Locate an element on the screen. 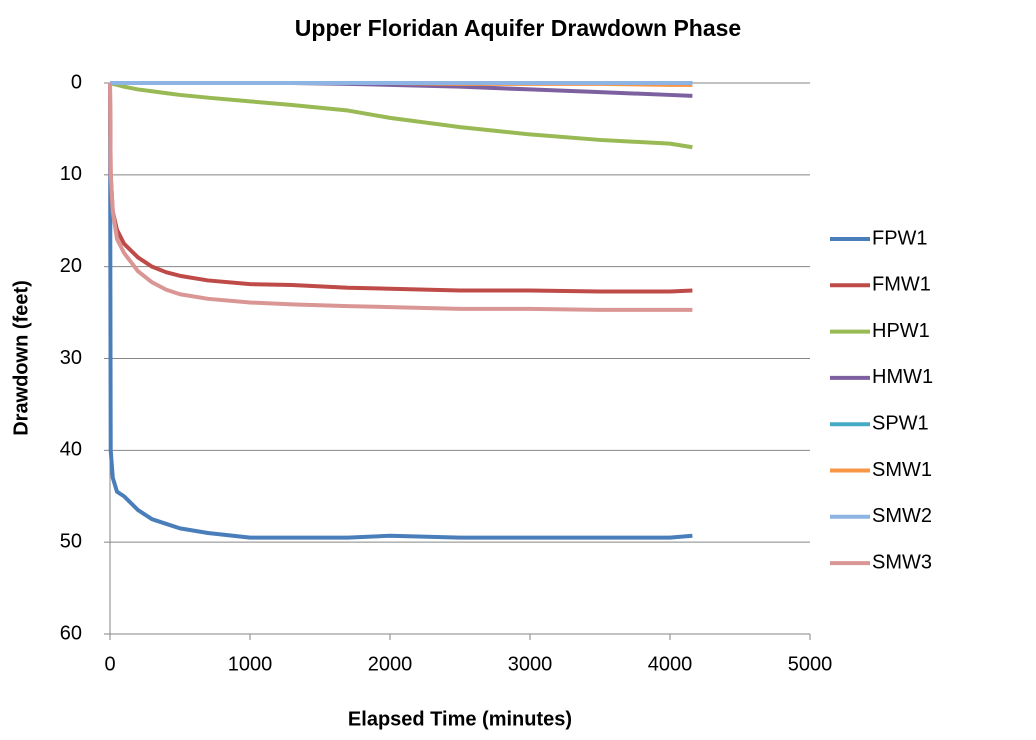  x-tick-label: 0 is located at coordinates (109, 664).